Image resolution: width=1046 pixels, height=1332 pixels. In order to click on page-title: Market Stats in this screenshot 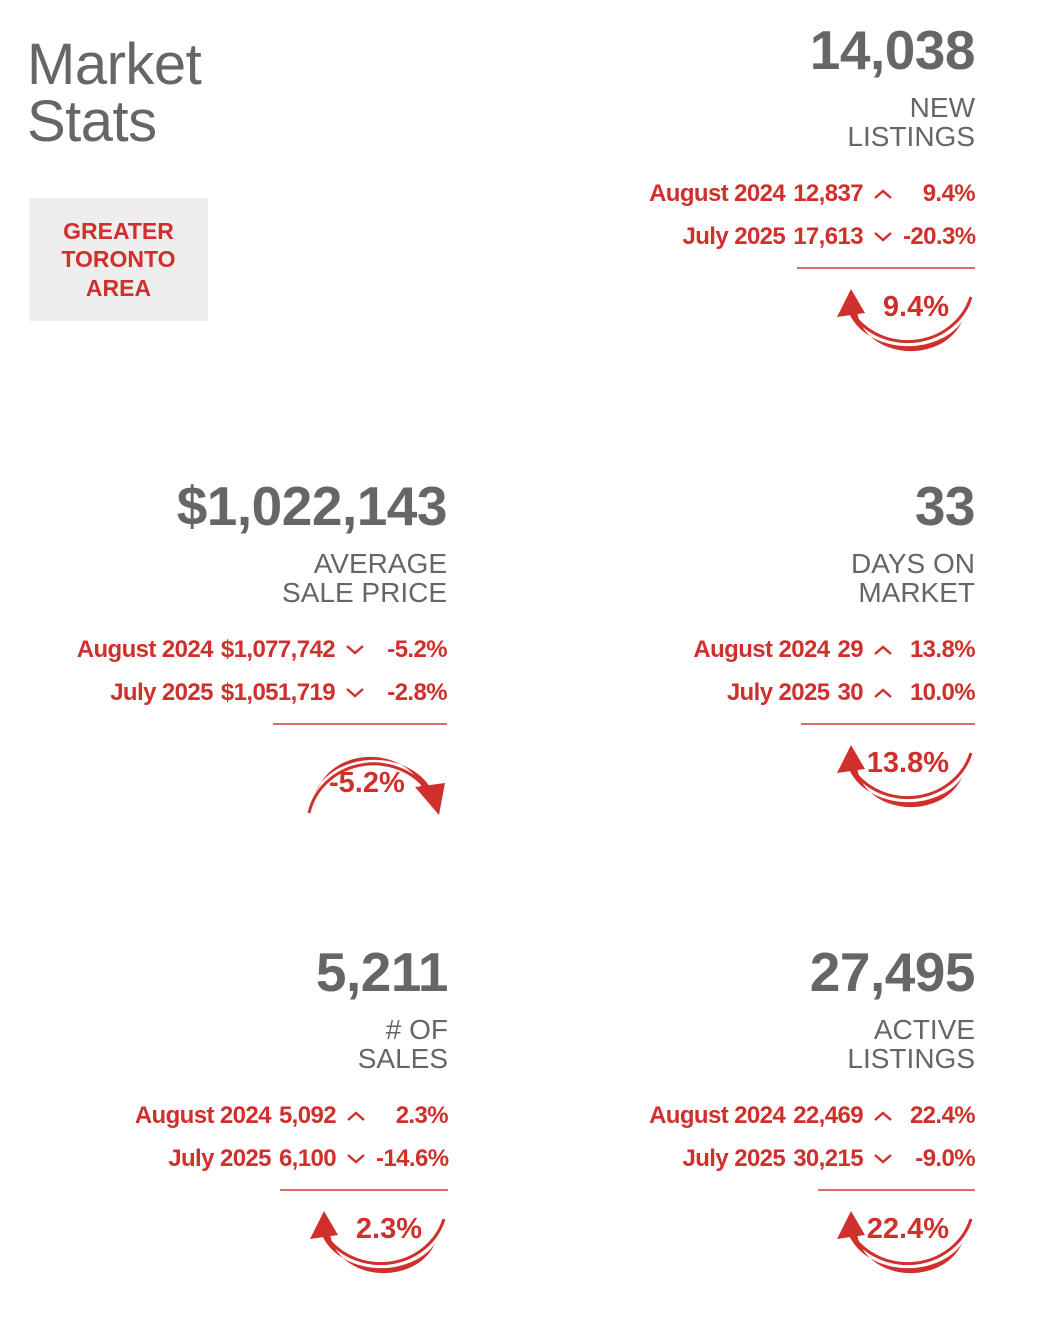, I will do `click(114, 93)`.